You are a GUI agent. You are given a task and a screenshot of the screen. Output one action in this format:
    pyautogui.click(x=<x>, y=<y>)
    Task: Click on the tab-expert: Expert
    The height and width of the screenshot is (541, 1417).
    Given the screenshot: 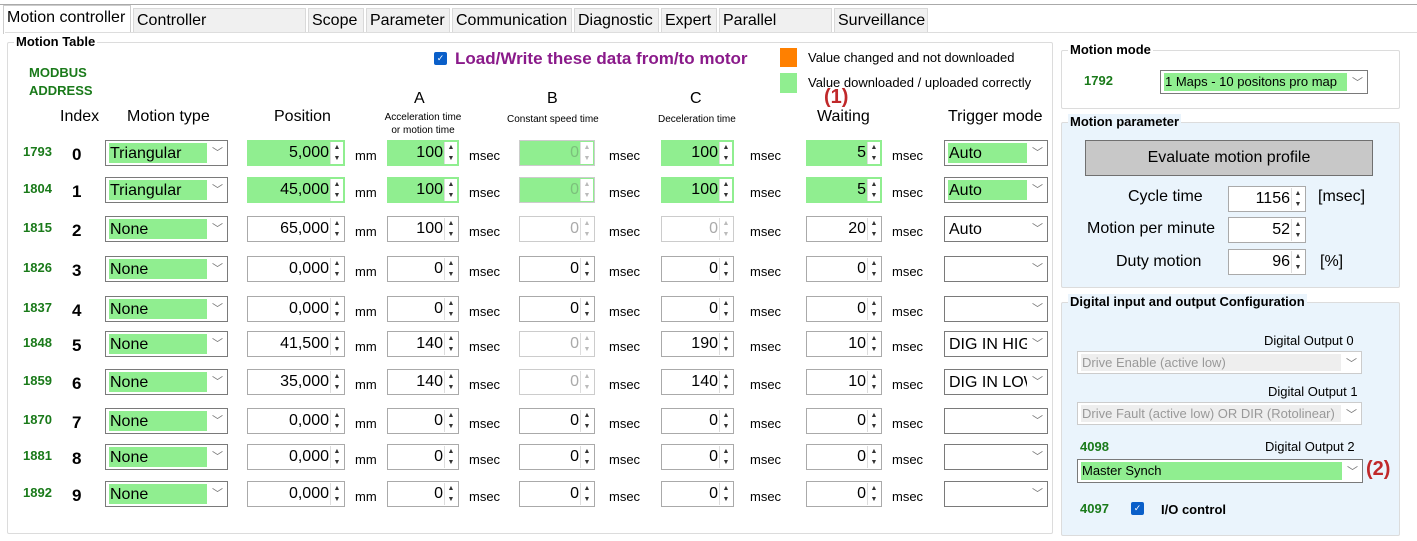 What is the action you would take?
    pyautogui.click(x=689, y=20)
    